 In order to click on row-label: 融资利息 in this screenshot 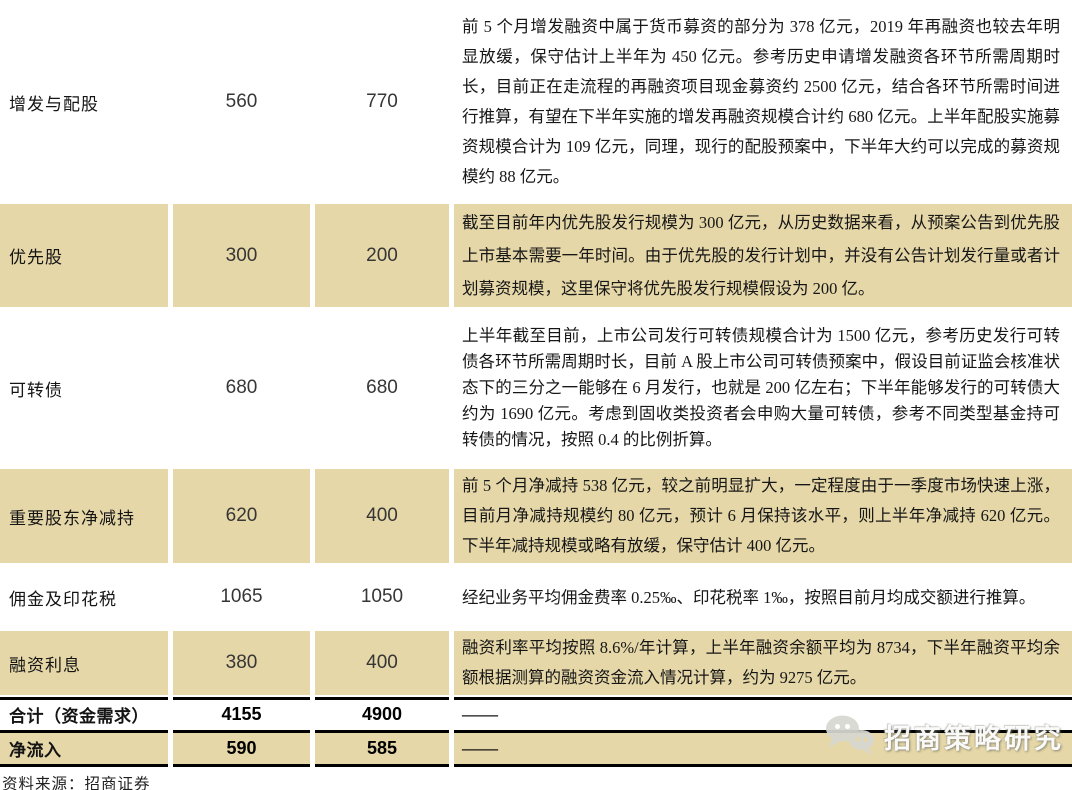, I will do `click(84, 663)`.